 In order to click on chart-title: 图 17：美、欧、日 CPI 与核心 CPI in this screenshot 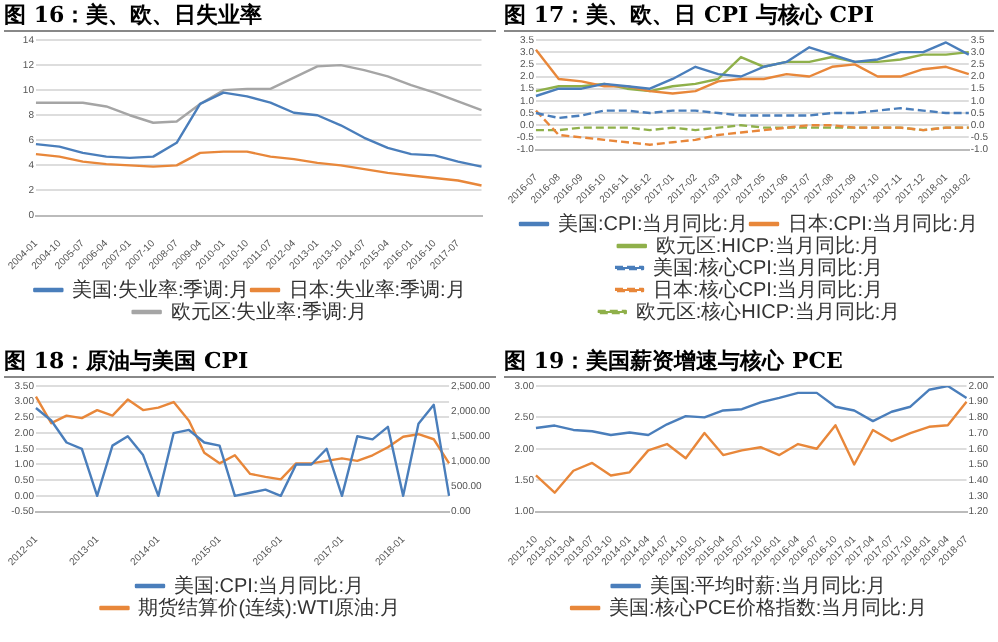, I will do `click(749, 17)`.